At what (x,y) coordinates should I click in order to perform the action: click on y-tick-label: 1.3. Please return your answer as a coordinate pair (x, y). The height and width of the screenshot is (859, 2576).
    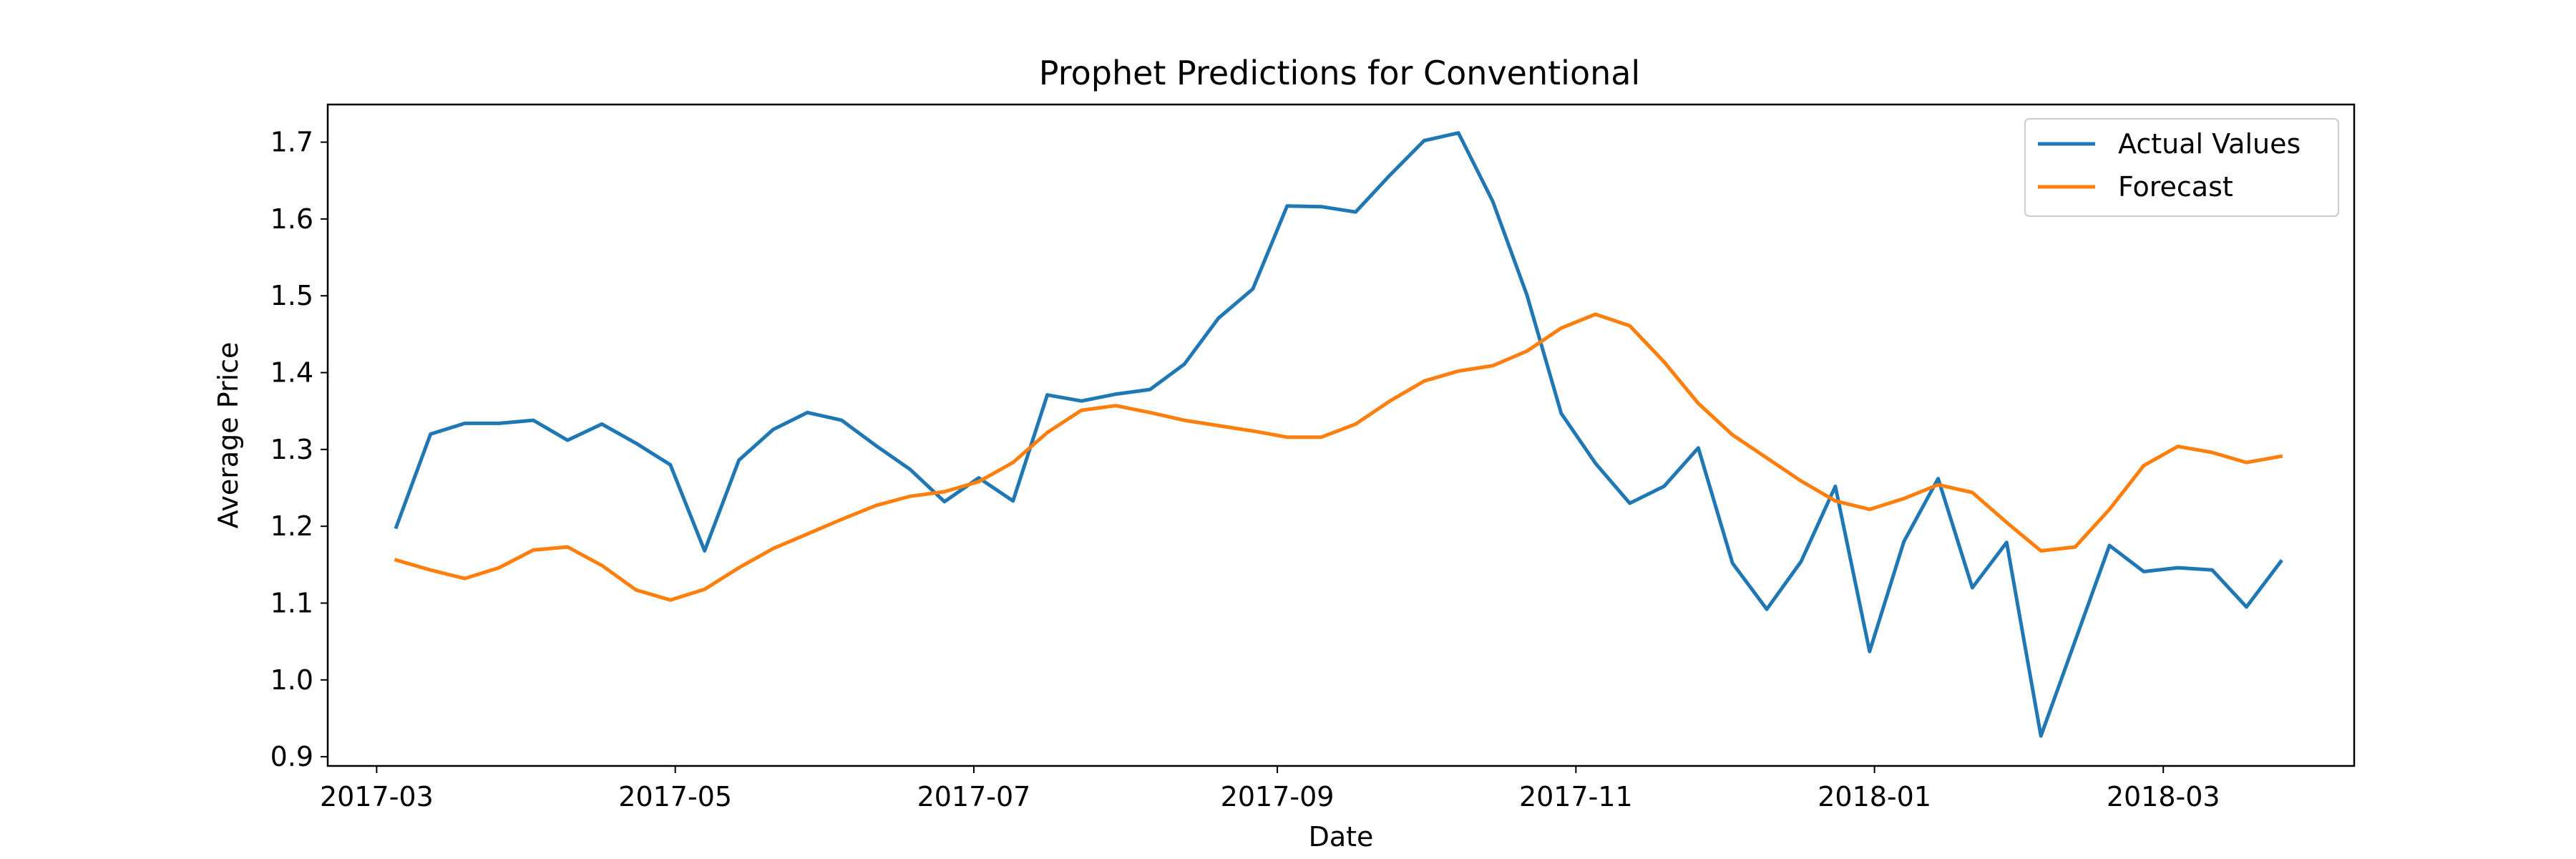
    Looking at the image, I should click on (291, 450).